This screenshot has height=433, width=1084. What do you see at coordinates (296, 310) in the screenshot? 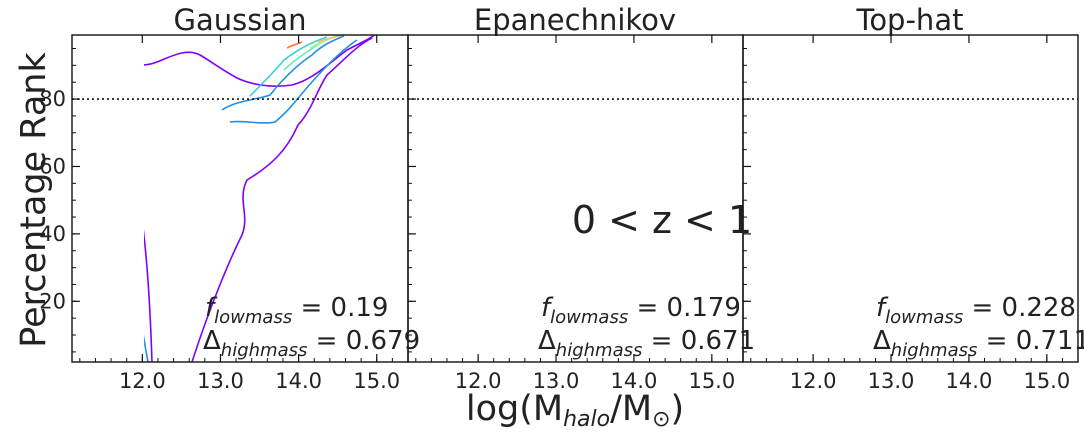
I see `svg-text: flowmass = 0.19` at bounding box center [296, 310].